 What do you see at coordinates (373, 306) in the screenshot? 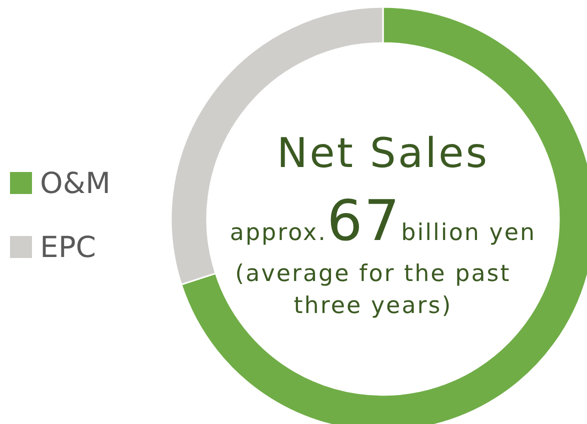
I see `text: three years)` at bounding box center [373, 306].